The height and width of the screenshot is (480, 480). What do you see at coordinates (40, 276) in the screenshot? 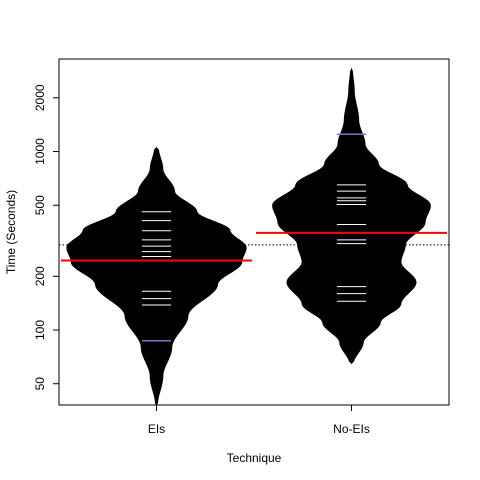
I see `y-tick-label: 200` at bounding box center [40, 276].